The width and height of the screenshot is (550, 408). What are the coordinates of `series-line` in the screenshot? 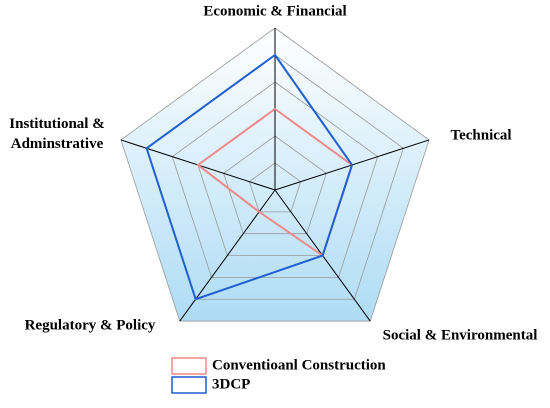 It's located at (275, 182).